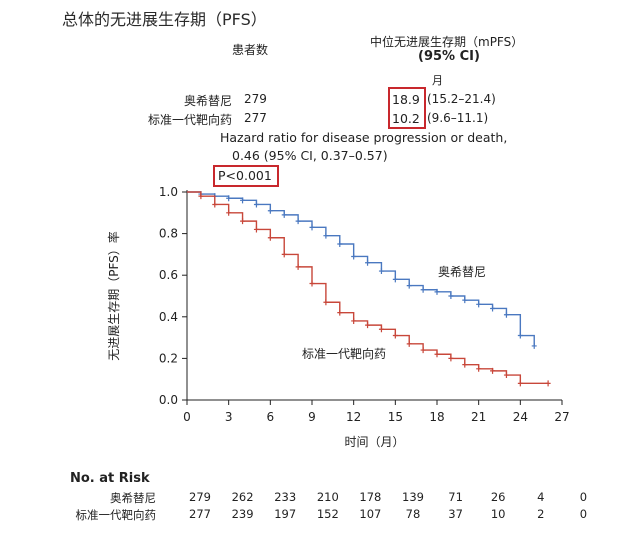 The height and width of the screenshot is (537, 617). I want to click on median-osimertinib: 18.9, so click(406, 99).